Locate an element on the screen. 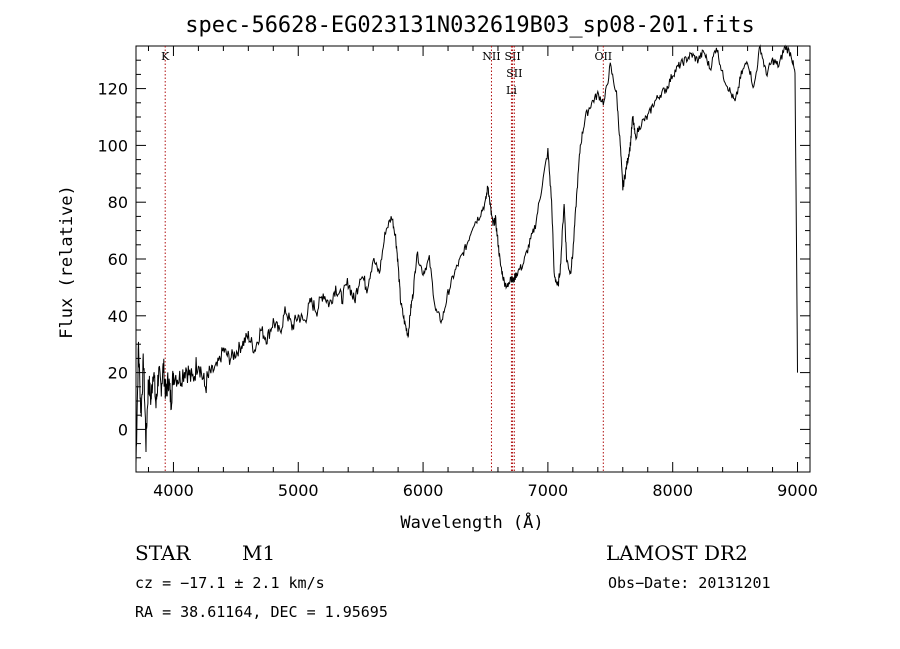 The height and width of the screenshot is (649, 900). y-tick-label: 80 is located at coordinates (118, 202).